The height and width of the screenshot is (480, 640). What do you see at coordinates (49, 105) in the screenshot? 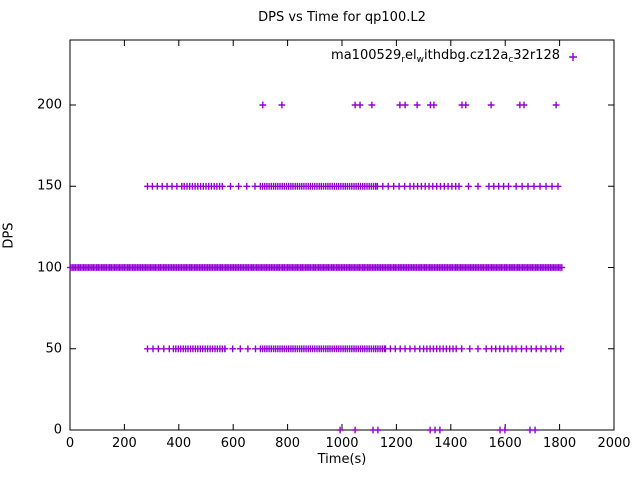
I see `y-tick-label: 200` at bounding box center [49, 105].